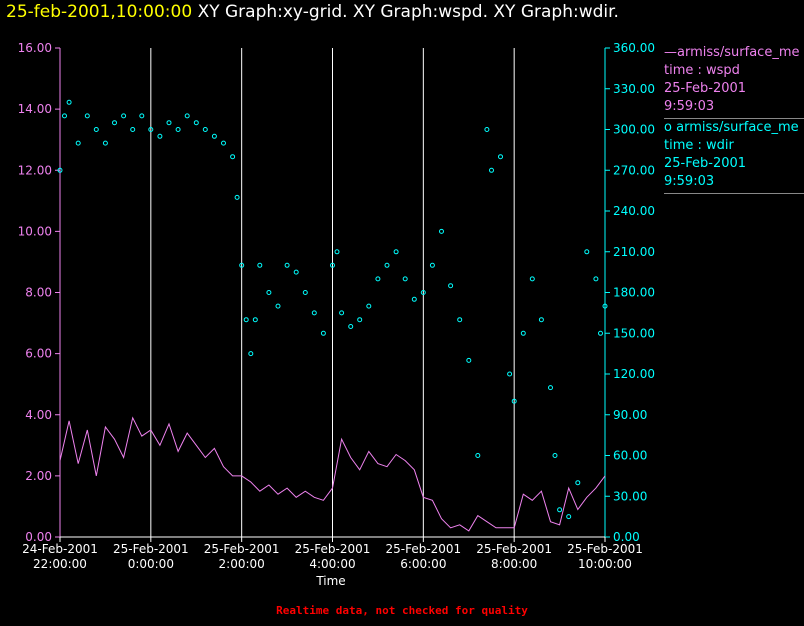 The height and width of the screenshot is (626, 804). I want to click on legend-wspd-var: time : wspd, so click(702, 70).